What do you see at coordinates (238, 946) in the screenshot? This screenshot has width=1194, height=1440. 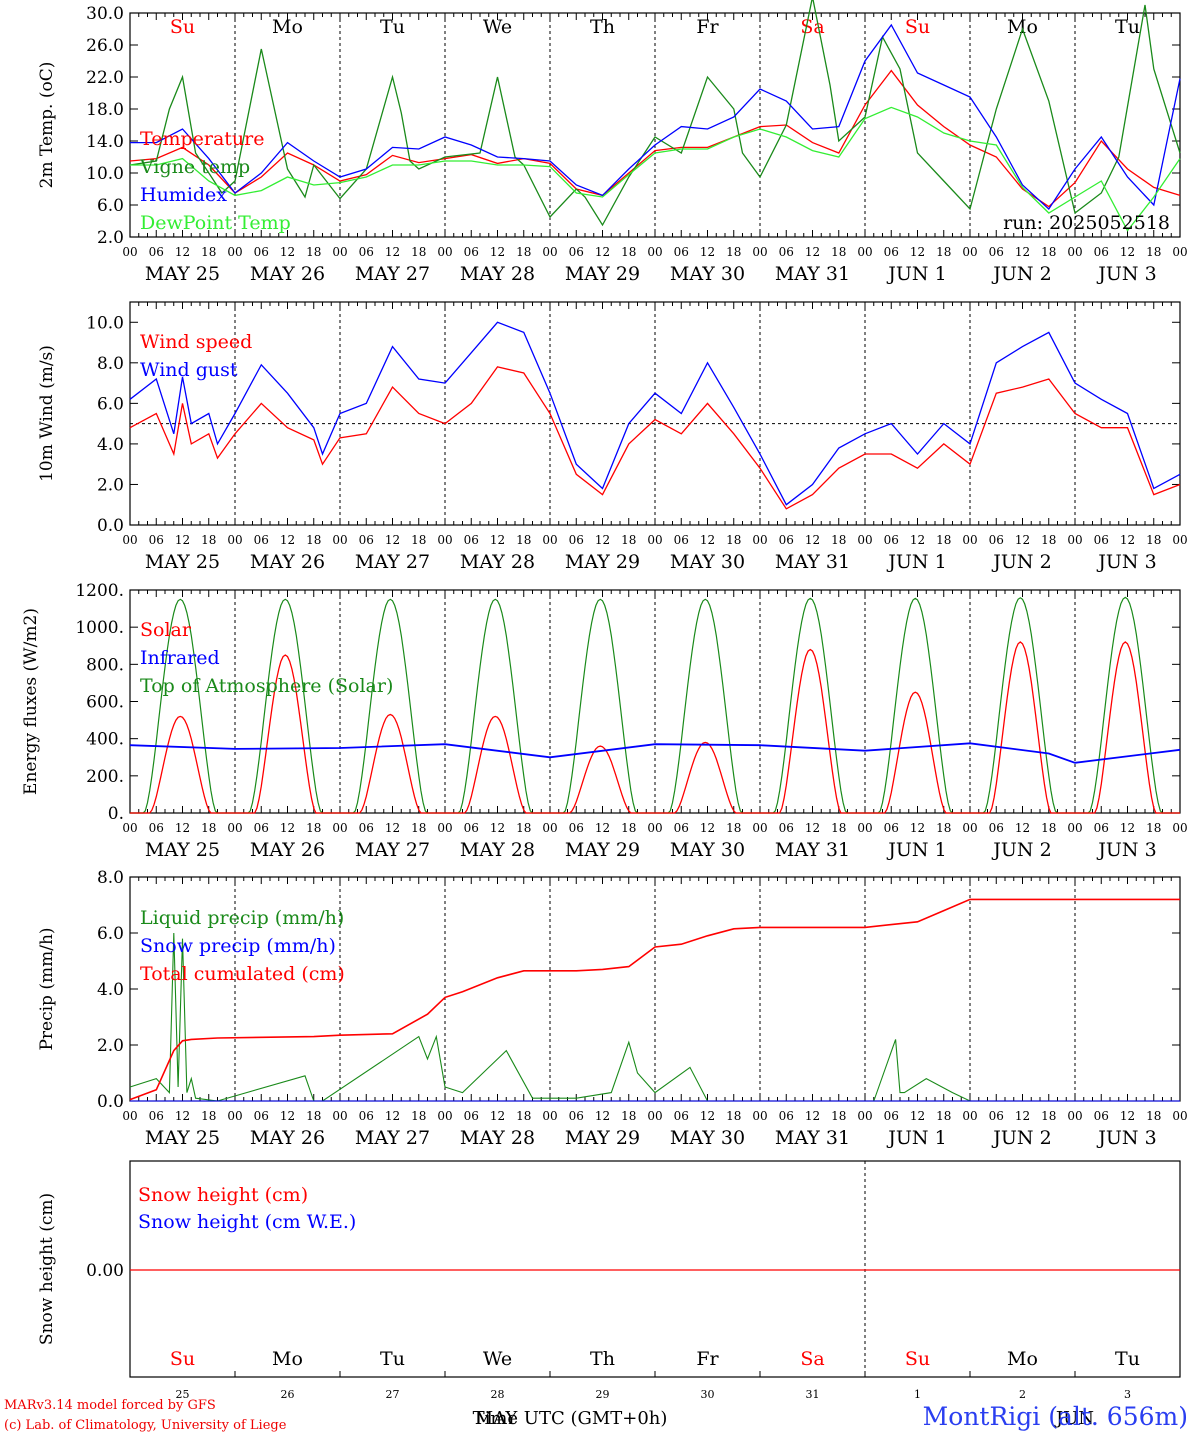 I see `legend-precip-1: Snow precip (mm/h)` at bounding box center [238, 946].